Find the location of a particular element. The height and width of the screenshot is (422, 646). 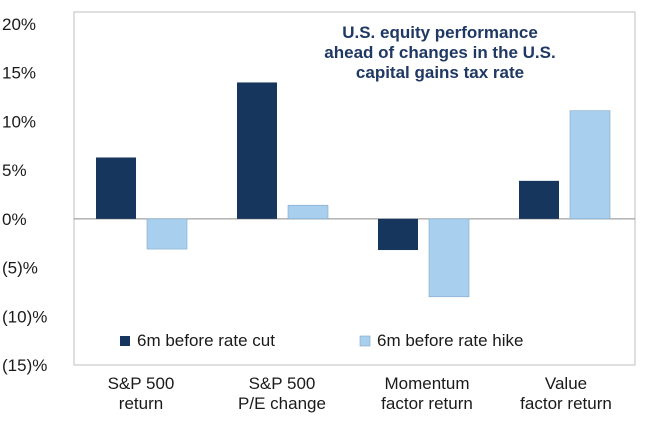

x-label-momentum-line1: Momentum is located at coordinates (426, 383).